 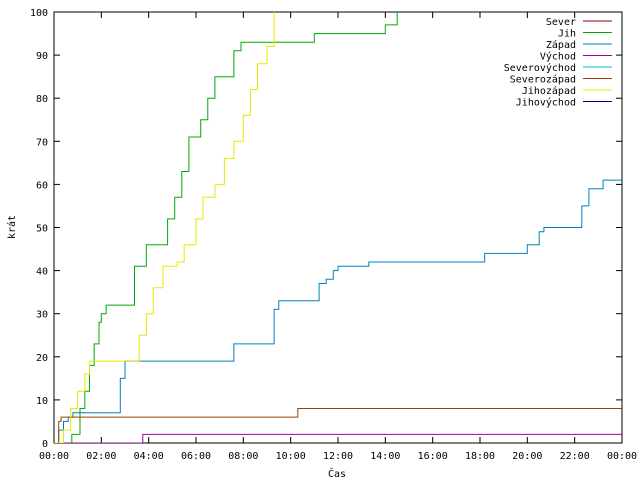 I want to click on y-tick-label: 40, so click(x=42, y=272).